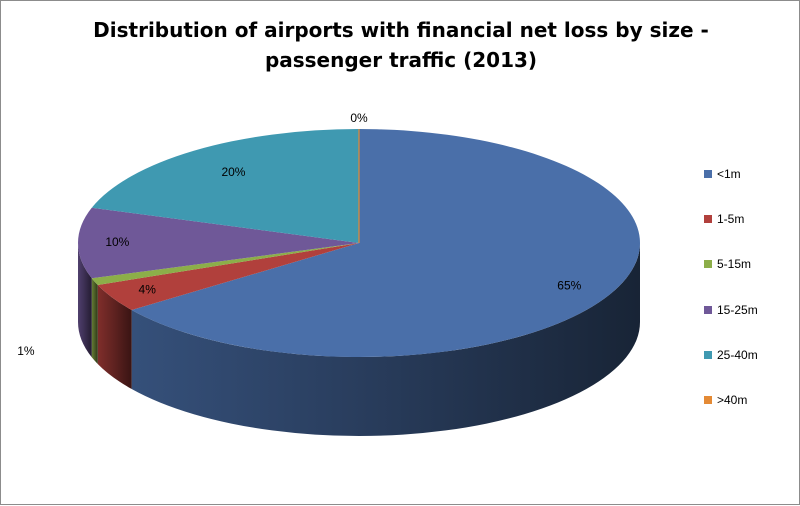  I want to click on data-label-1: 4%, so click(148, 289).